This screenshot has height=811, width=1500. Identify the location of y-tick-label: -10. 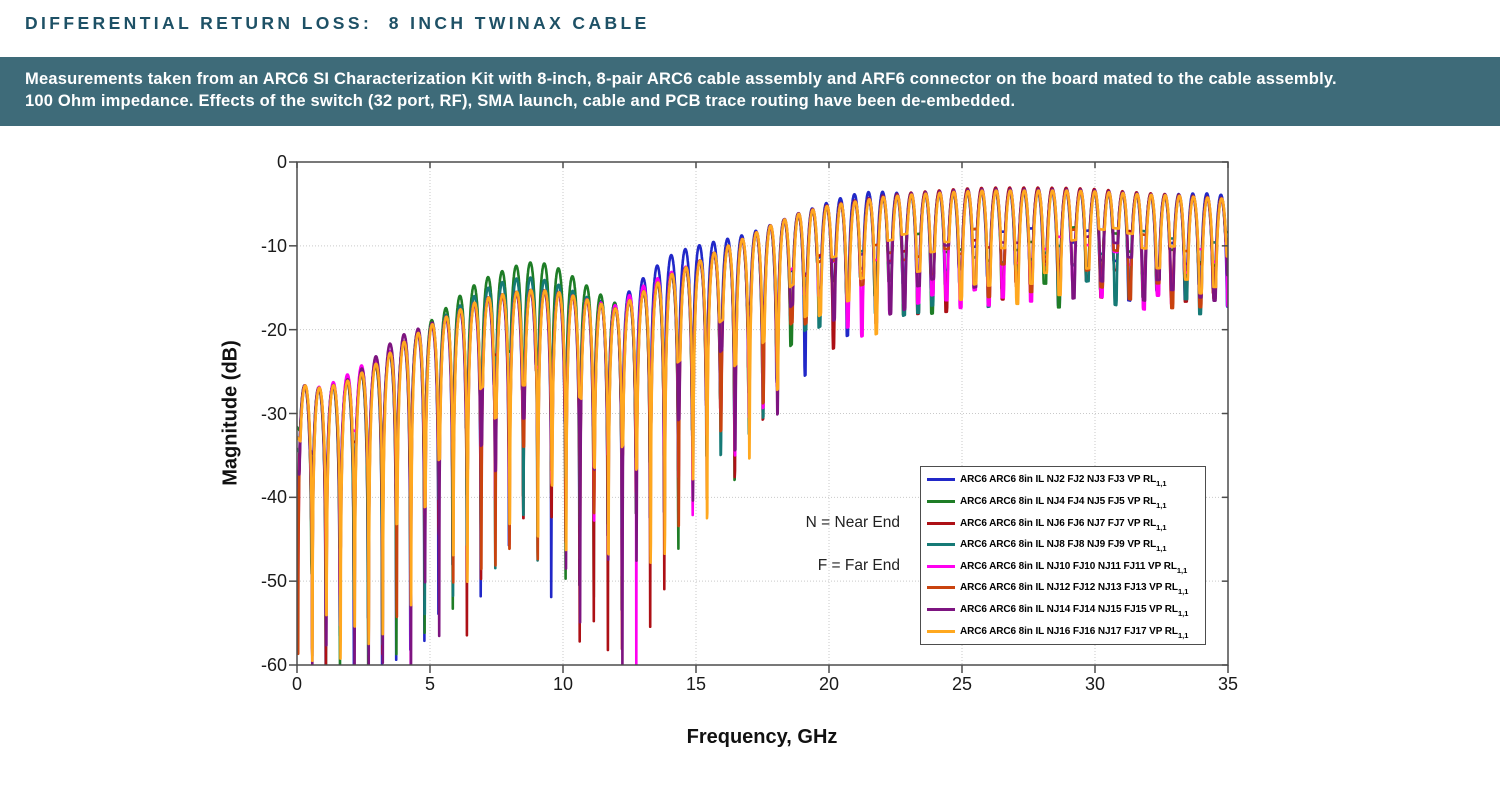
(273, 245).